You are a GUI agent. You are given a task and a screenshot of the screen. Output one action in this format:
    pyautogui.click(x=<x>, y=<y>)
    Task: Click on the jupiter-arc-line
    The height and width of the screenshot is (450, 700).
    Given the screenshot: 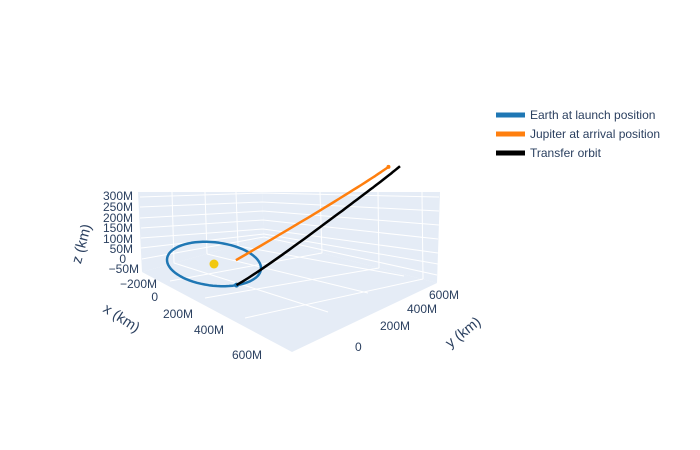 What is the action you would take?
    pyautogui.click(x=312, y=213)
    